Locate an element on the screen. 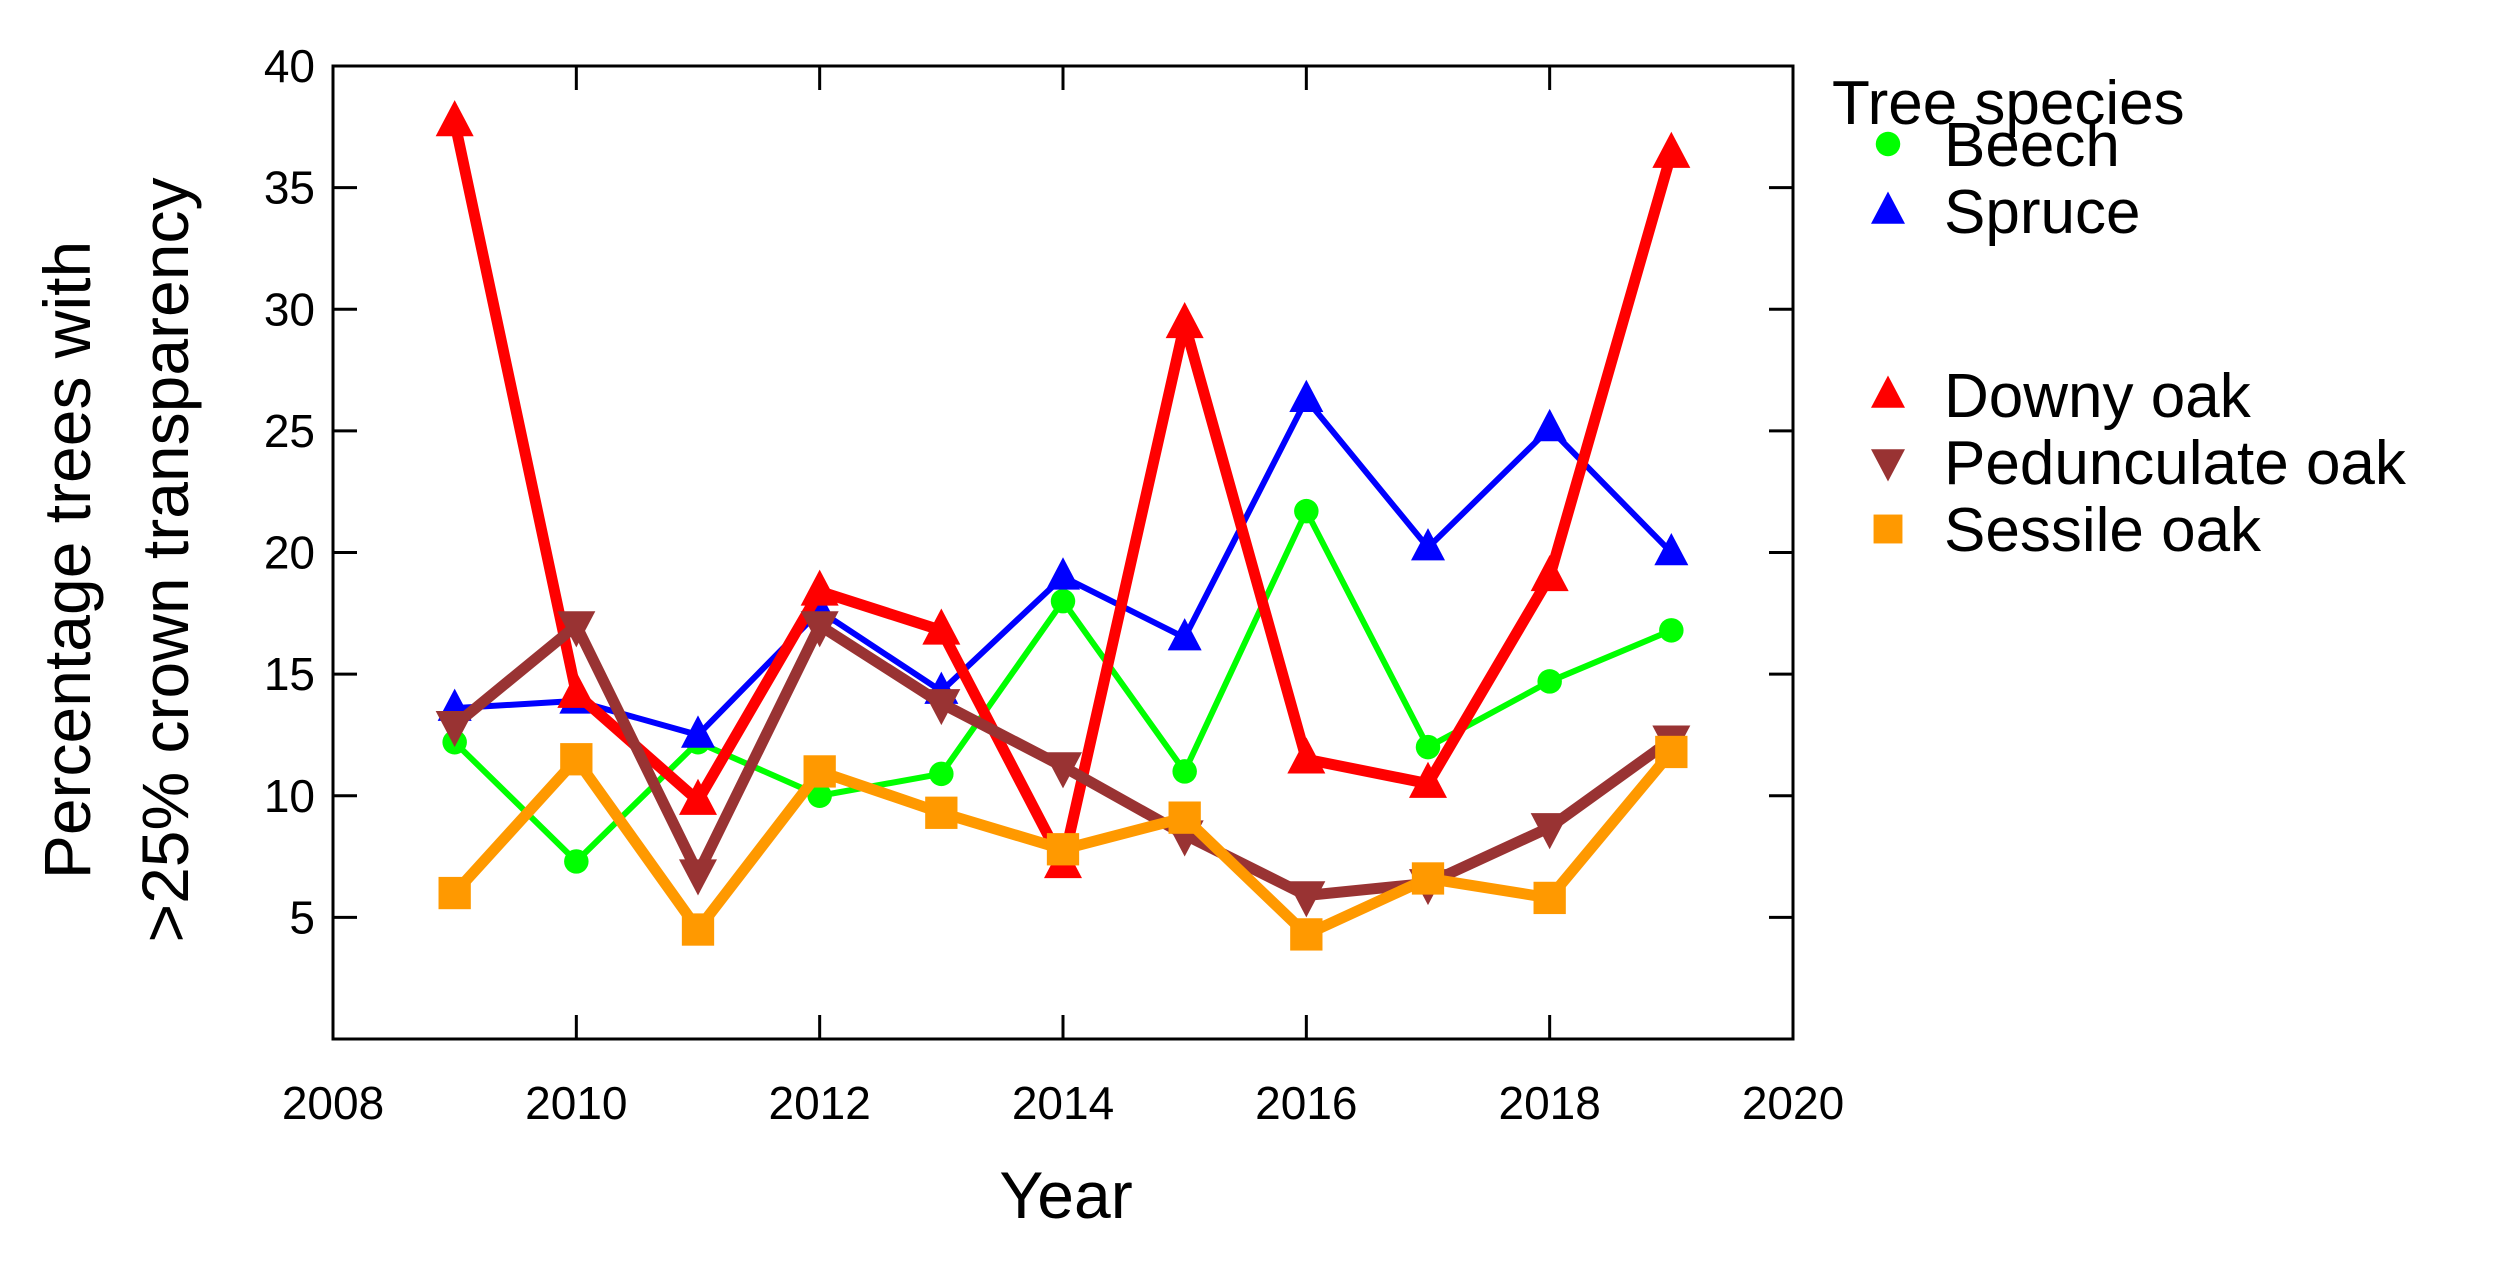 The width and height of the screenshot is (2514, 1268). legend-item-beech: Beech is located at coordinates (1997, 145).